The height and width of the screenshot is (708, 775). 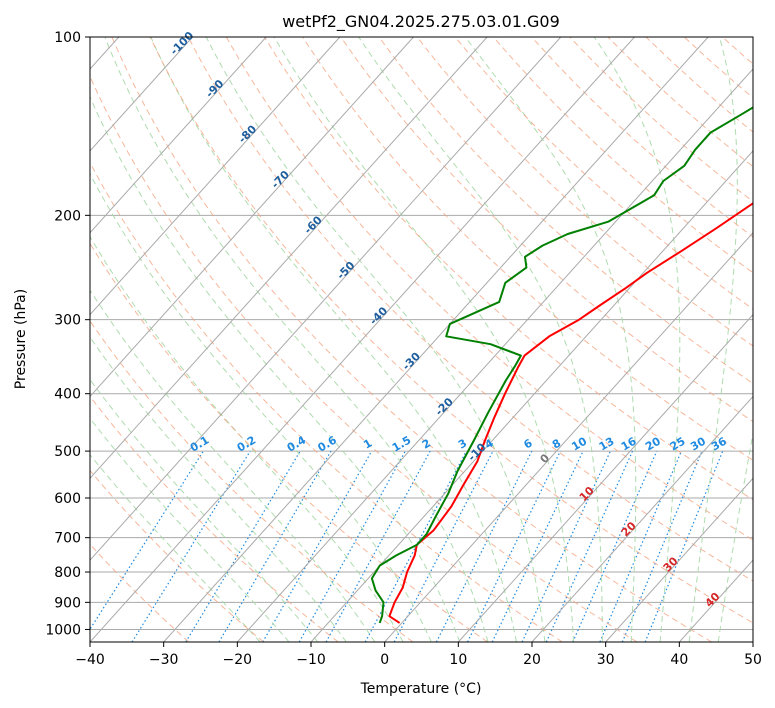 What do you see at coordinates (67, 321) in the screenshot?
I see `y-tick-label: 300` at bounding box center [67, 321].